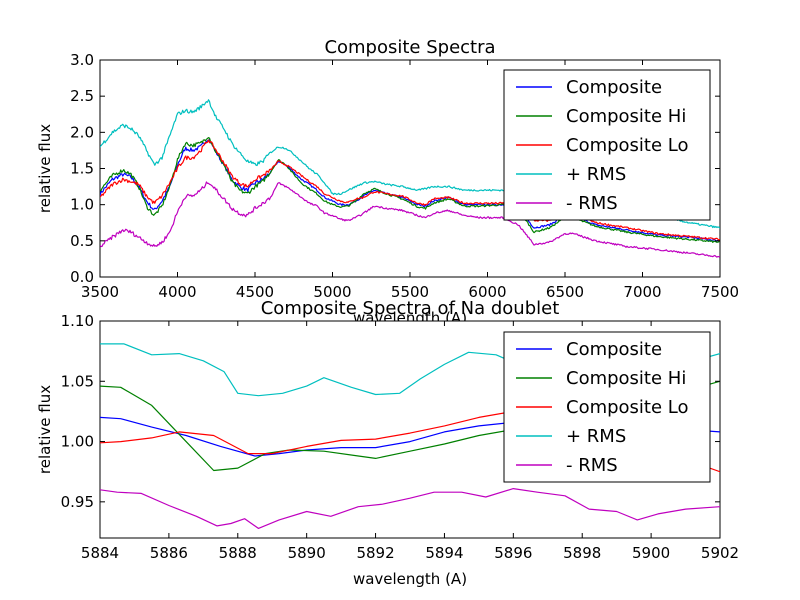 Image resolution: width=800 pixels, height=600 pixels. What do you see at coordinates (82, 241) in the screenshot?
I see `y-tick-label: 0.5` at bounding box center [82, 241].